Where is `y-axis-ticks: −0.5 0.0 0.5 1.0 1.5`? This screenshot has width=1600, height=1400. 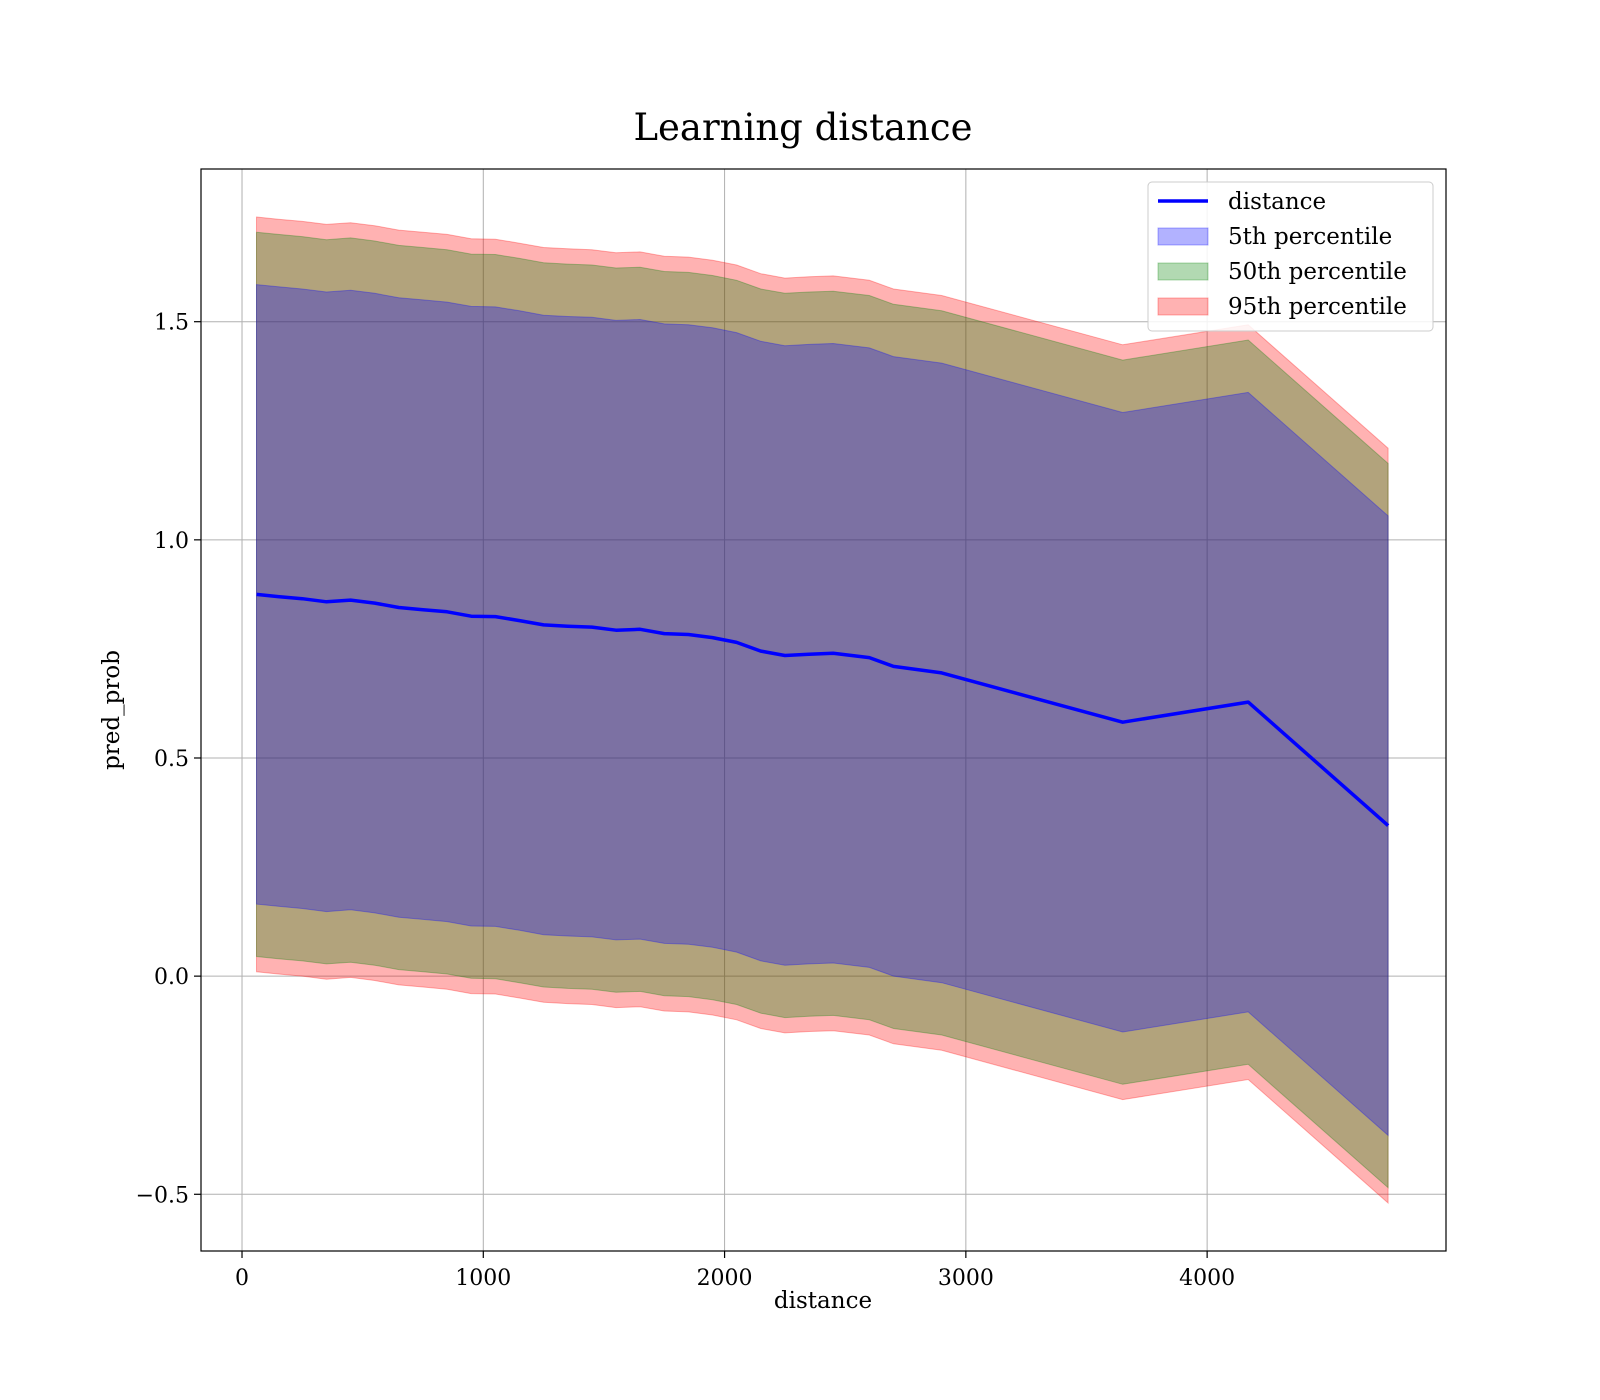
y-axis-ticks: −0.5 0.0 0.5 1.0 1.5 is located at coordinates (168, 759).